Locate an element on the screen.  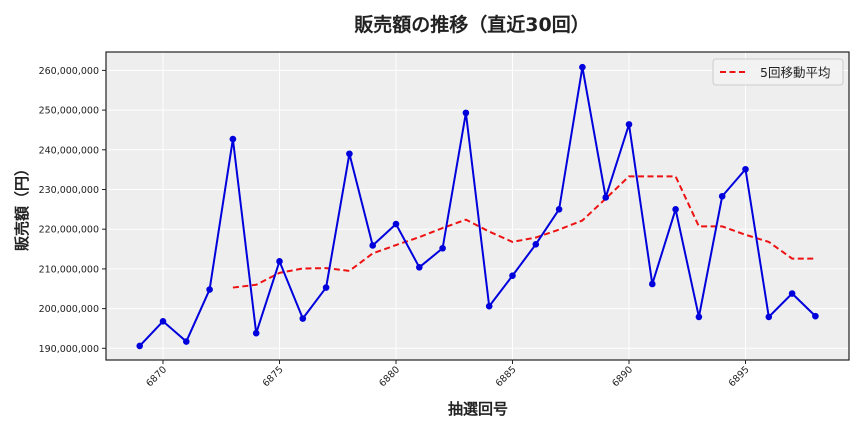
y-tick-label: 250,000,000 is located at coordinates (69, 111).